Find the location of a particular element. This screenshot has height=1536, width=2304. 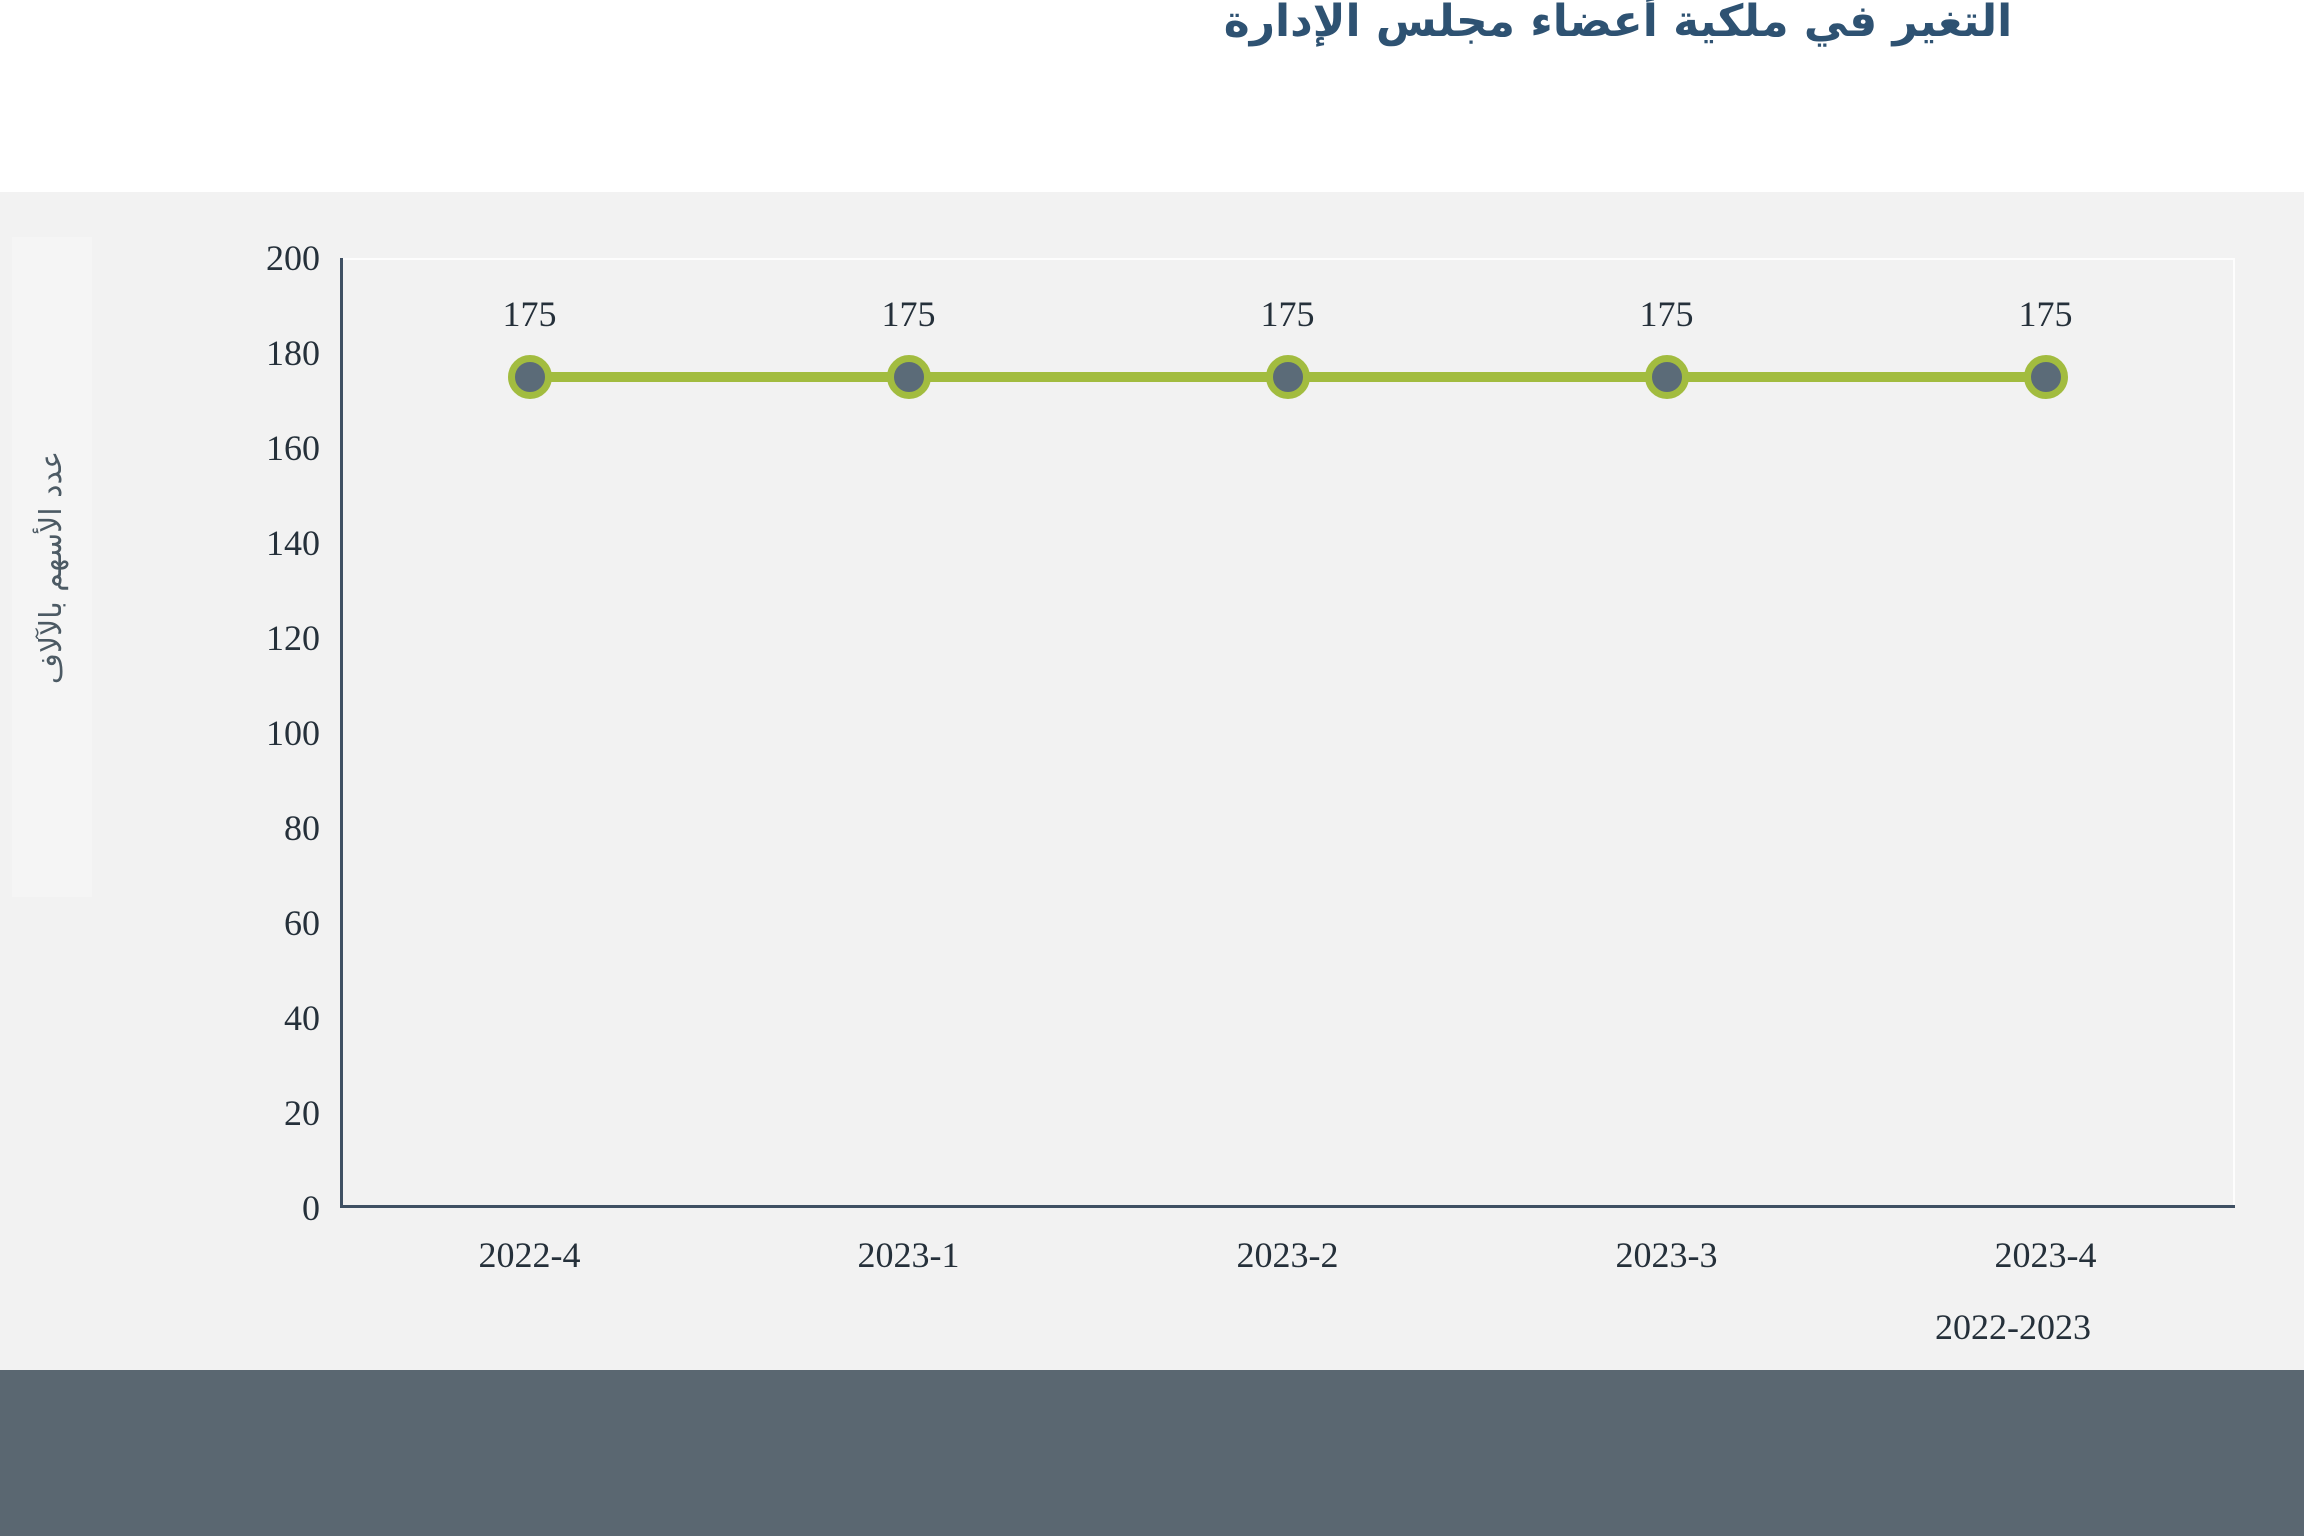

x-tick-label: 2023-2 is located at coordinates (1287, 1255).